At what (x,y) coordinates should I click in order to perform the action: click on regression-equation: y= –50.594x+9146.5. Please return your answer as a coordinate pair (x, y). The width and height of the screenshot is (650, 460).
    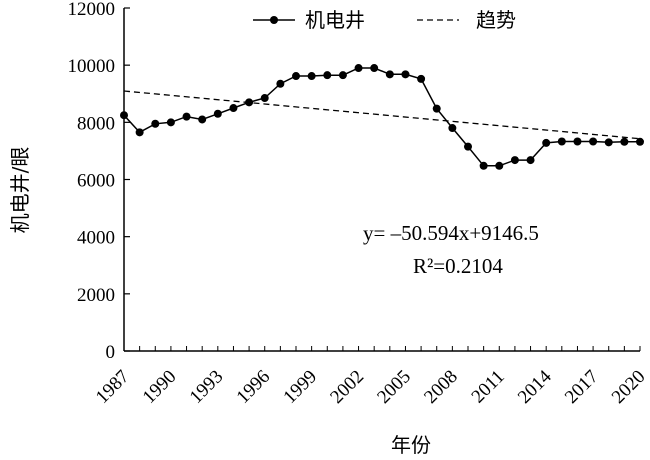
    Looking at the image, I should click on (451, 233).